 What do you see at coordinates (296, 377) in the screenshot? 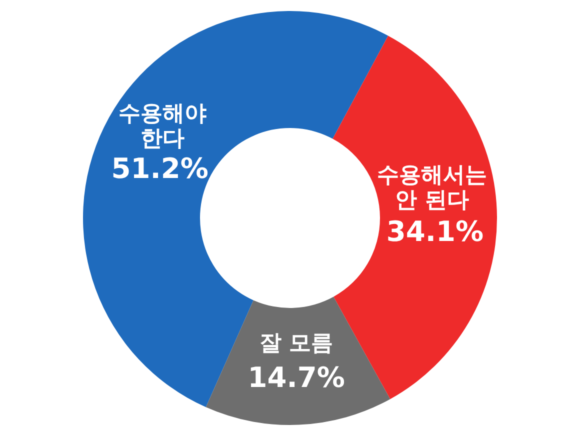
I see `data-label: 14.7%` at bounding box center [296, 377].